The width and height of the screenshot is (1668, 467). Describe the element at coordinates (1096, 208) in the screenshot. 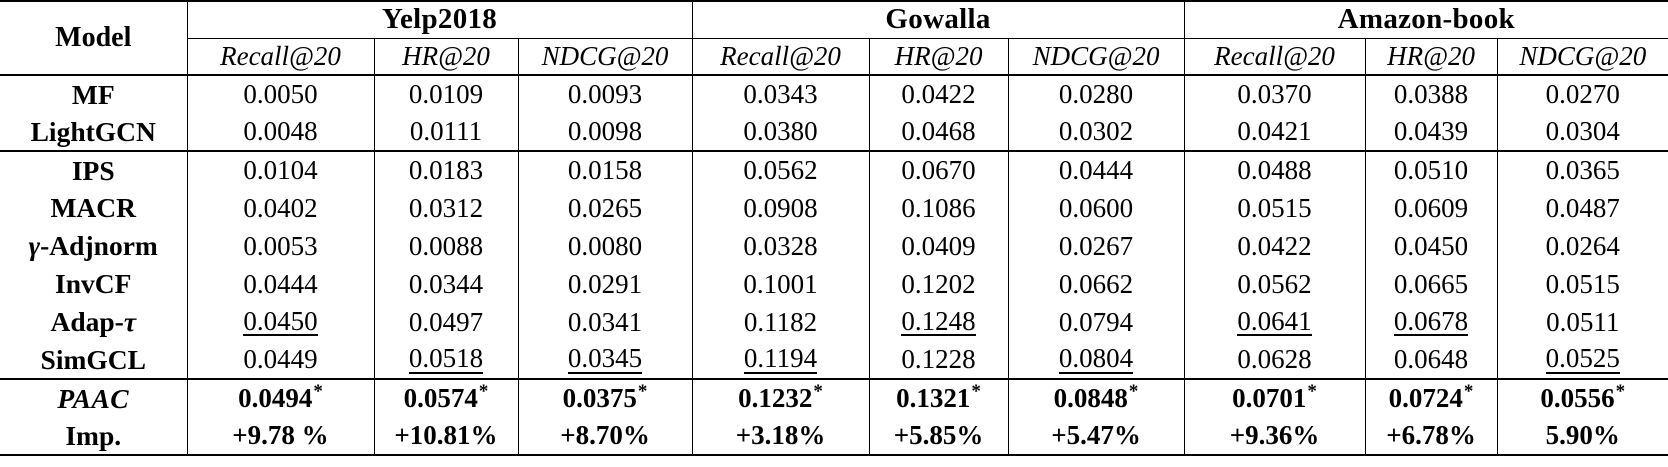

I see `value-cell: 0.0600` at that location.